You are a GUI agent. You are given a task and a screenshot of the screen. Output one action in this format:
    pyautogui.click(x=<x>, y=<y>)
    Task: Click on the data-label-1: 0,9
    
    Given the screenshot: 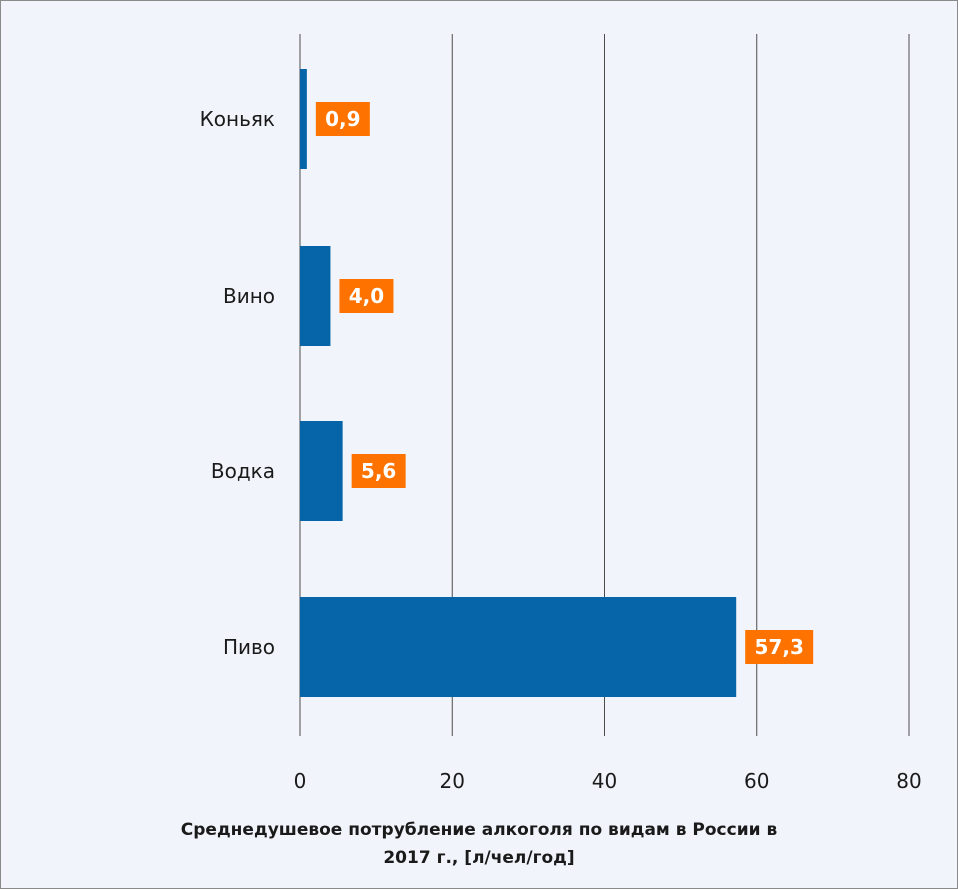 What is the action you would take?
    pyautogui.click(x=342, y=119)
    